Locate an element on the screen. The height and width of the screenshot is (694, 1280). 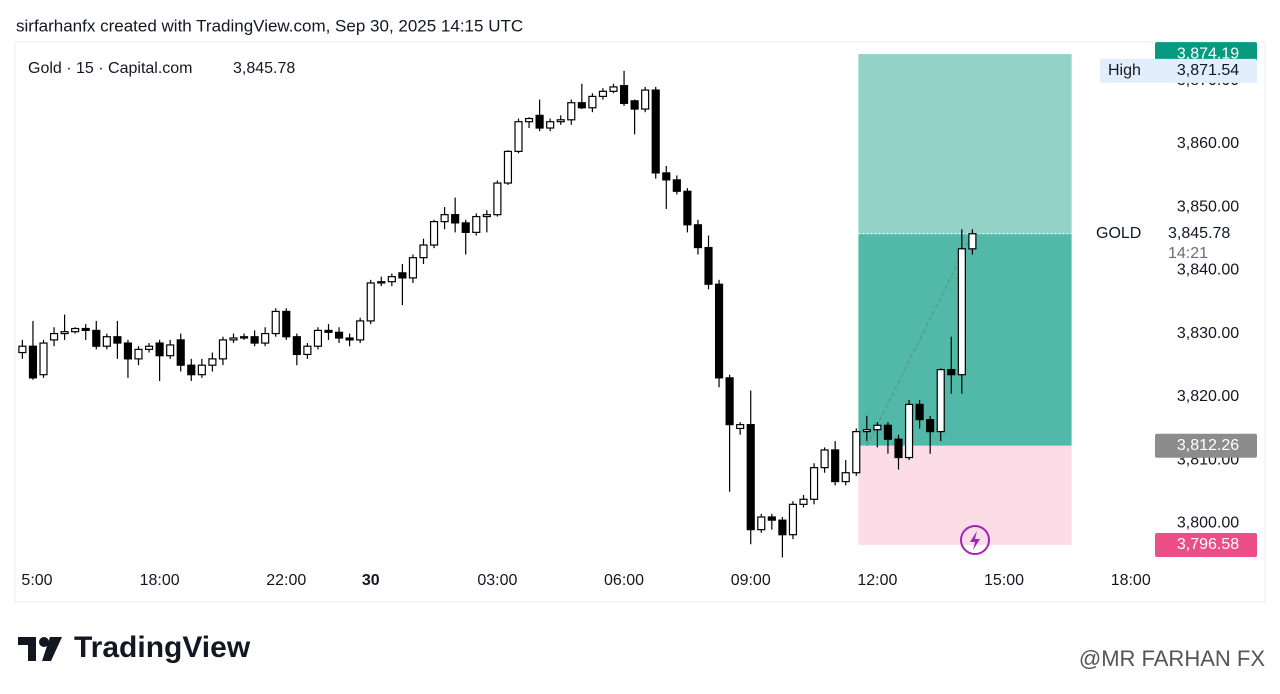
tag-label: 3,796.58 is located at coordinates (1208, 544).